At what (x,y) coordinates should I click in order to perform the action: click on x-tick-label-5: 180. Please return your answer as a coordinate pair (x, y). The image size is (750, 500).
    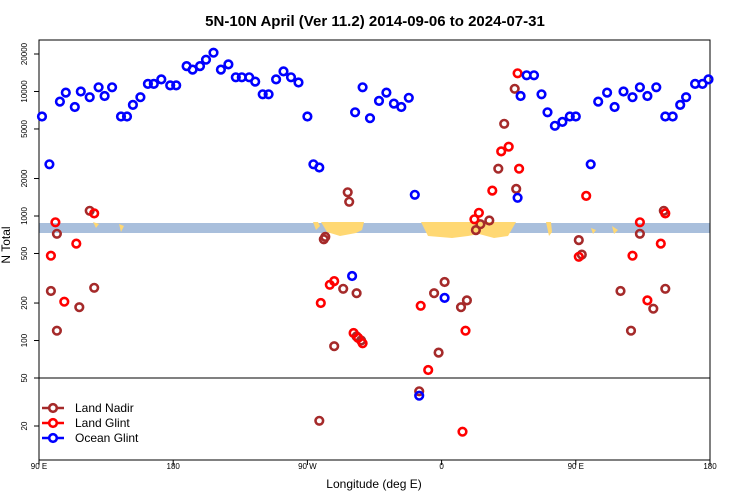
    Looking at the image, I should click on (710, 466).